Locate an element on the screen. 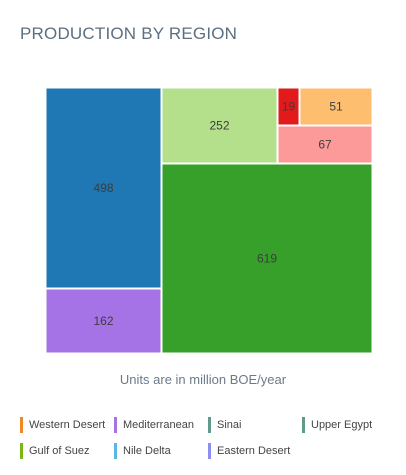 The image size is (406, 475). legend-label: Eastern Desert is located at coordinates (254, 451).